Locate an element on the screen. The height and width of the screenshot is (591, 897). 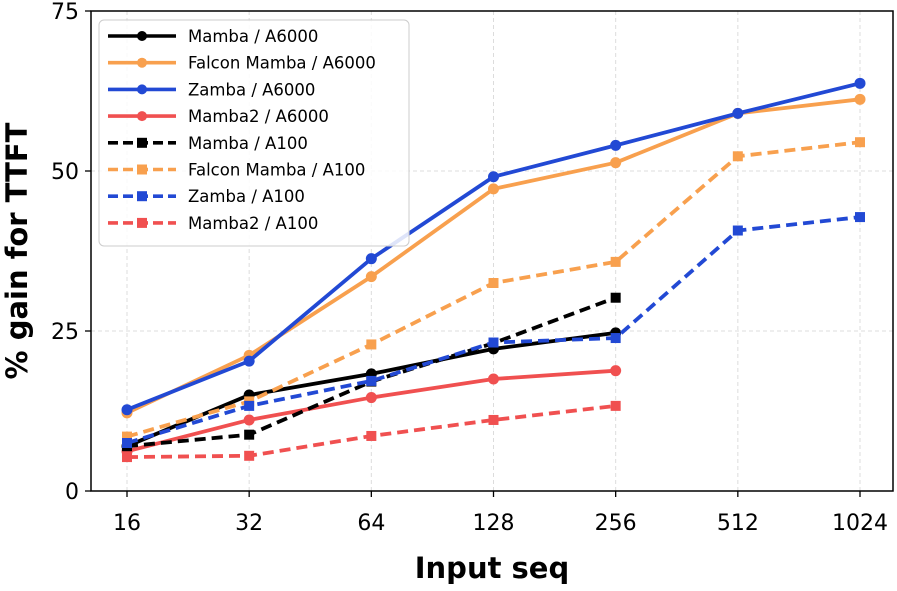
x-axis: 16 32 64 128 256 512 1024 is located at coordinates (500, 513).